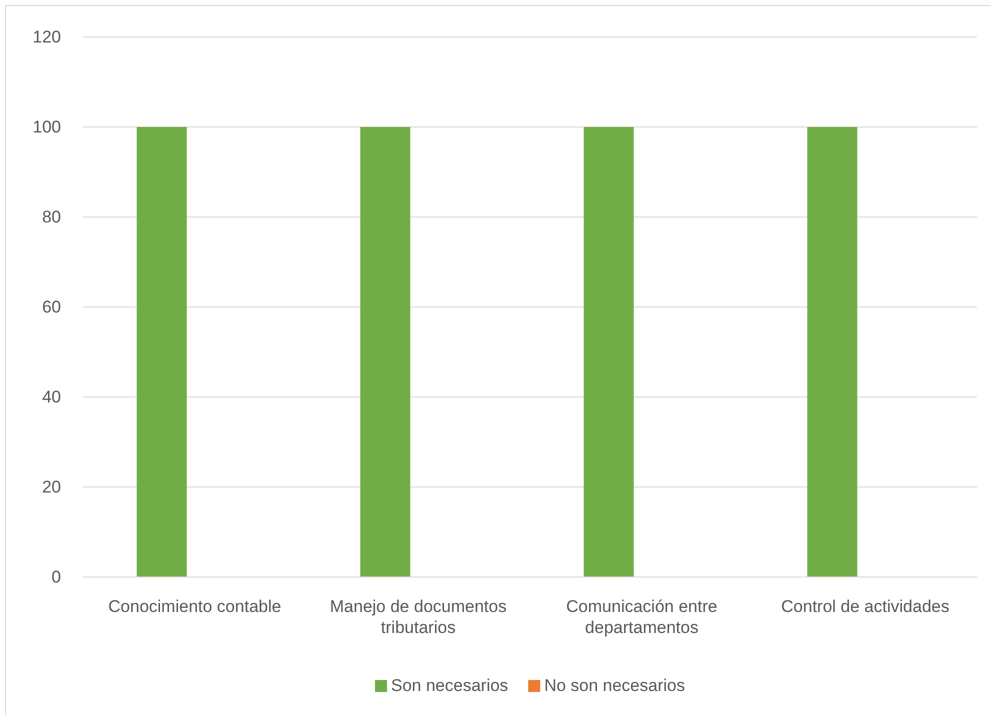  What do you see at coordinates (51, 486) in the screenshot?
I see `y-tick-label: 20` at bounding box center [51, 486].